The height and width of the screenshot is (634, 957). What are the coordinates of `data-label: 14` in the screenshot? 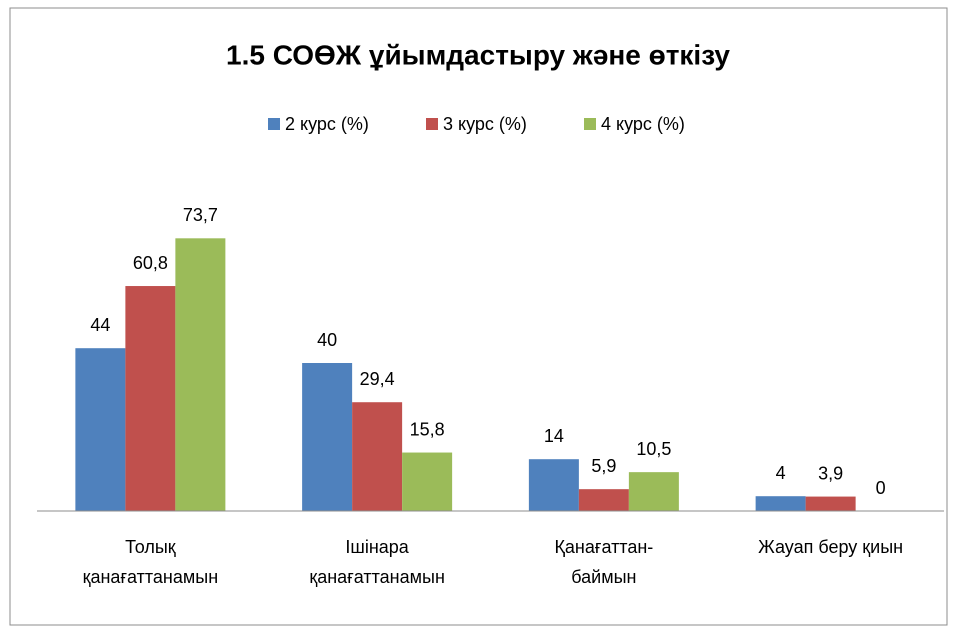 It's located at (554, 436).